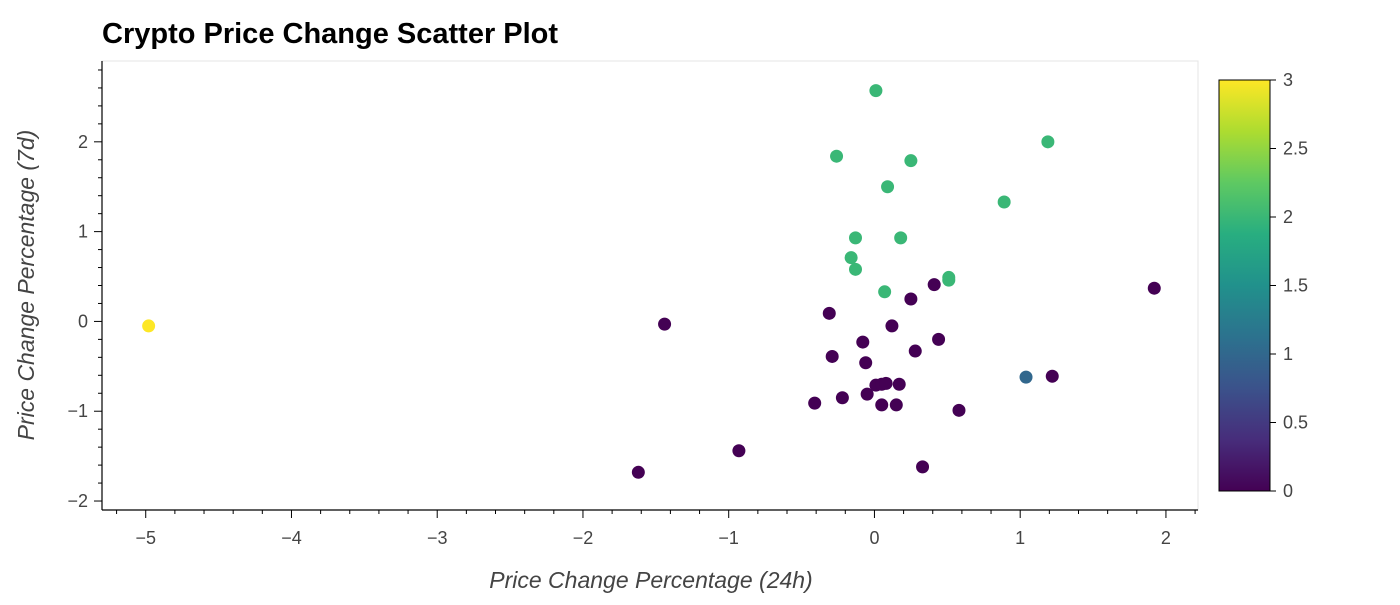 The image size is (1400, 605). I want to click on x-tick-label: −2, so click(583, 538).